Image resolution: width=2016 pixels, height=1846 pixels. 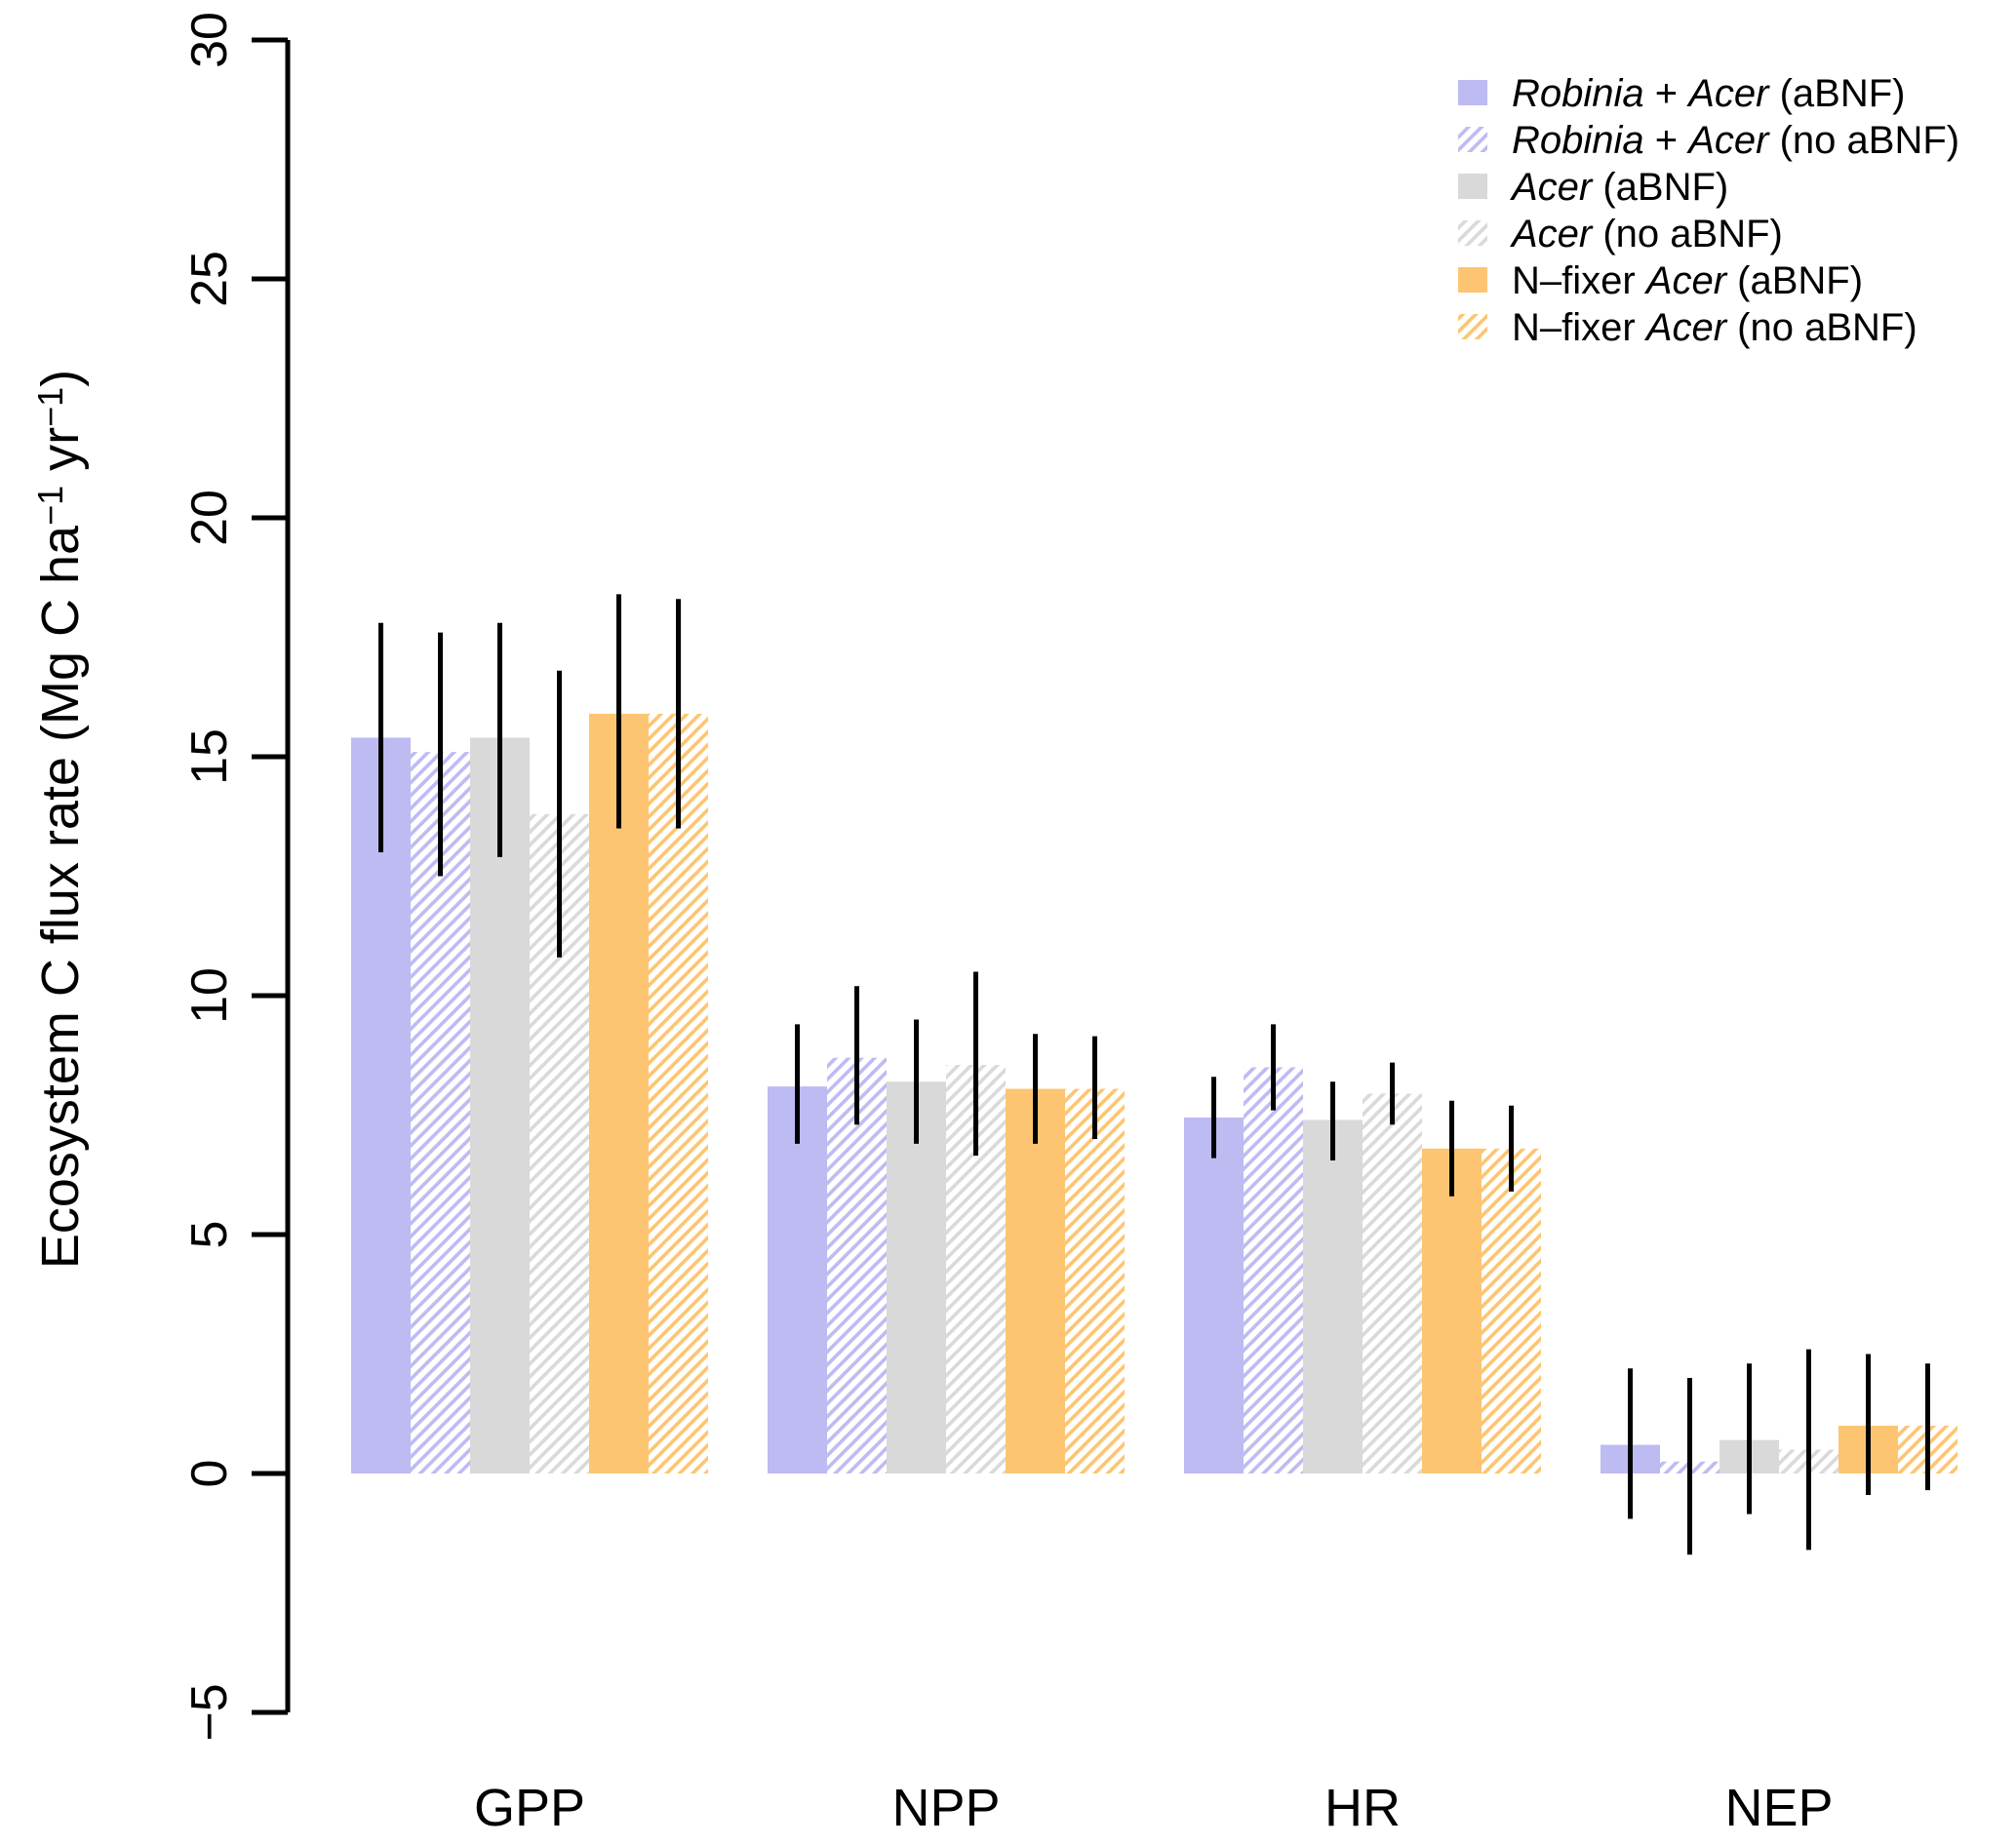 I want to click on bar-hr-series5, so click(x=1452, y=1310).